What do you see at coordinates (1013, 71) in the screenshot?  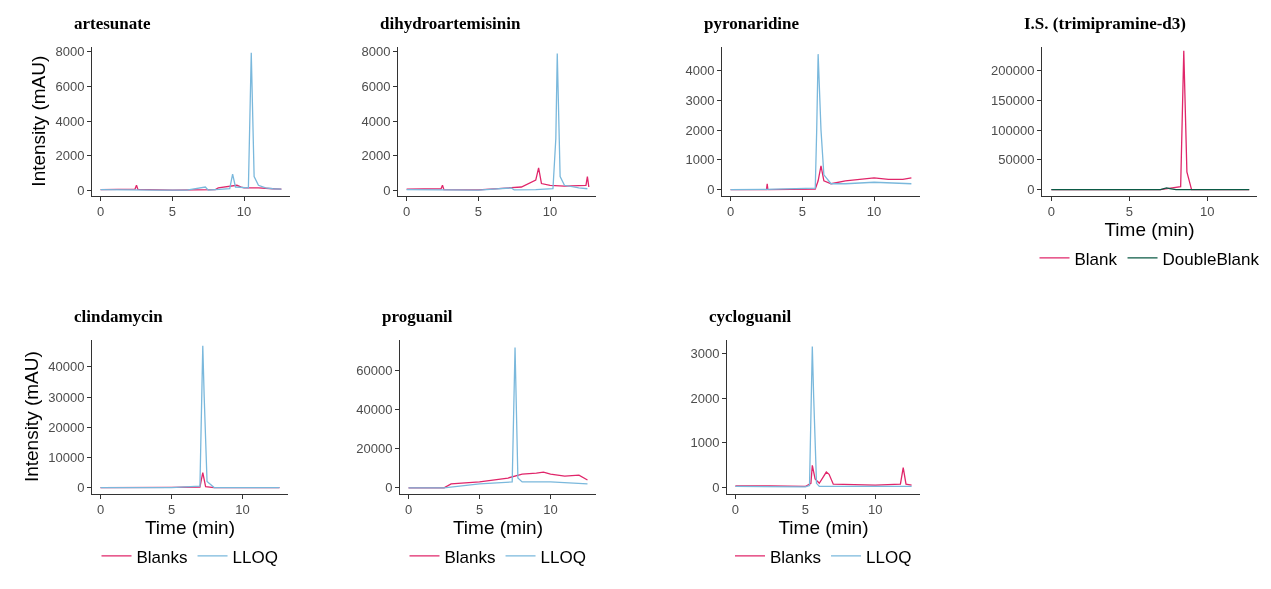 I see `y-tick-label: 200000` at bounding box center [1013, 71].